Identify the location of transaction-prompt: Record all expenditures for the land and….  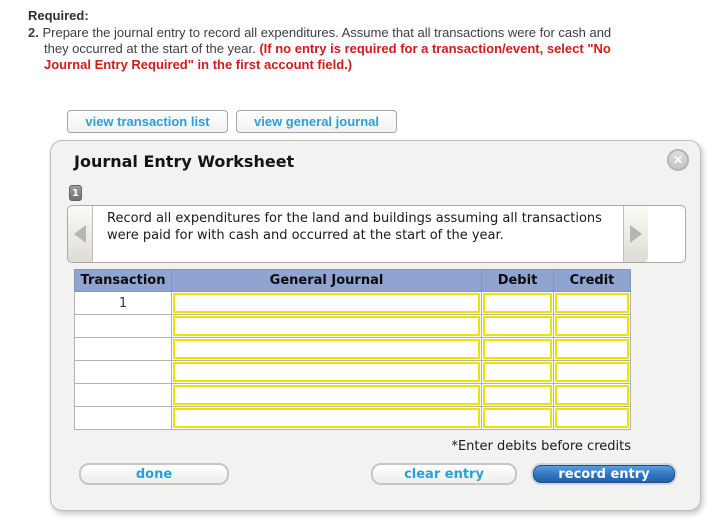
(354, 227).